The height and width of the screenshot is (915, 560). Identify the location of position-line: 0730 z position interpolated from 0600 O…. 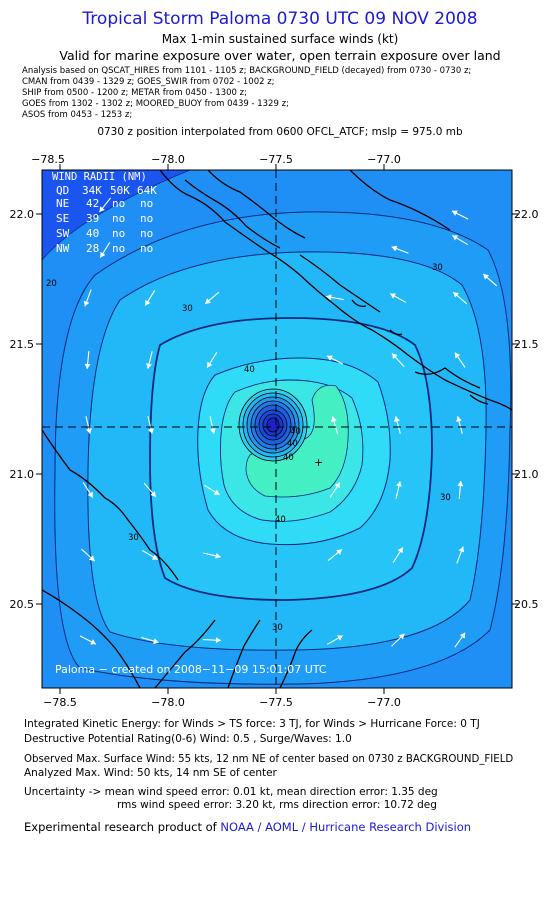
(280, 132).